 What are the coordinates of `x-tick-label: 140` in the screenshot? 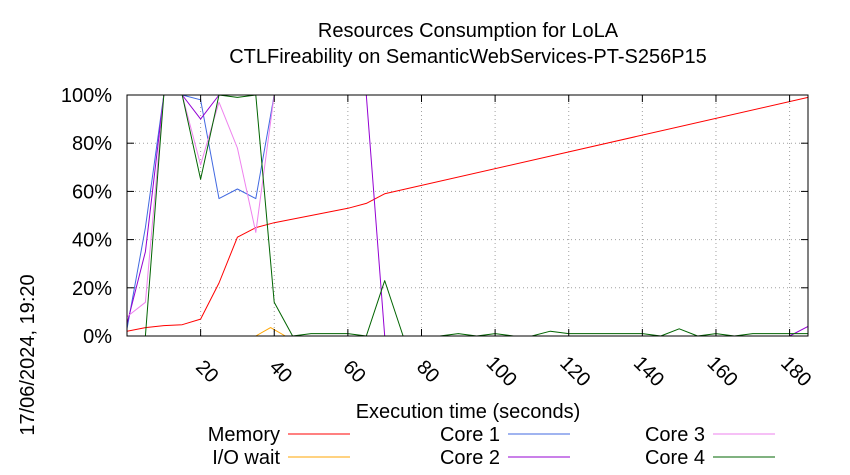 It's located at (648, 371).